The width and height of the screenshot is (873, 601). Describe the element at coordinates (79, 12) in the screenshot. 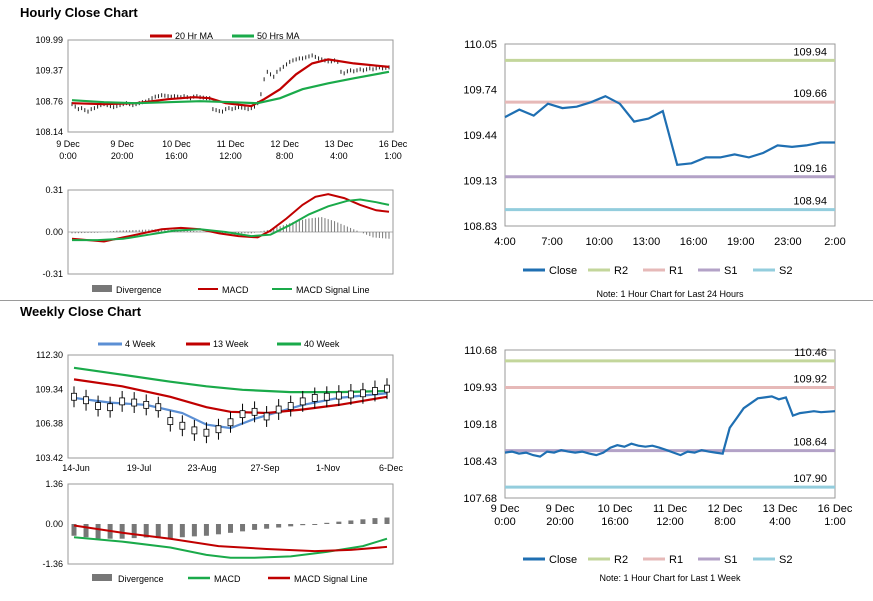

I see `hourly-section-title: Hourly Close Chart` at that location.